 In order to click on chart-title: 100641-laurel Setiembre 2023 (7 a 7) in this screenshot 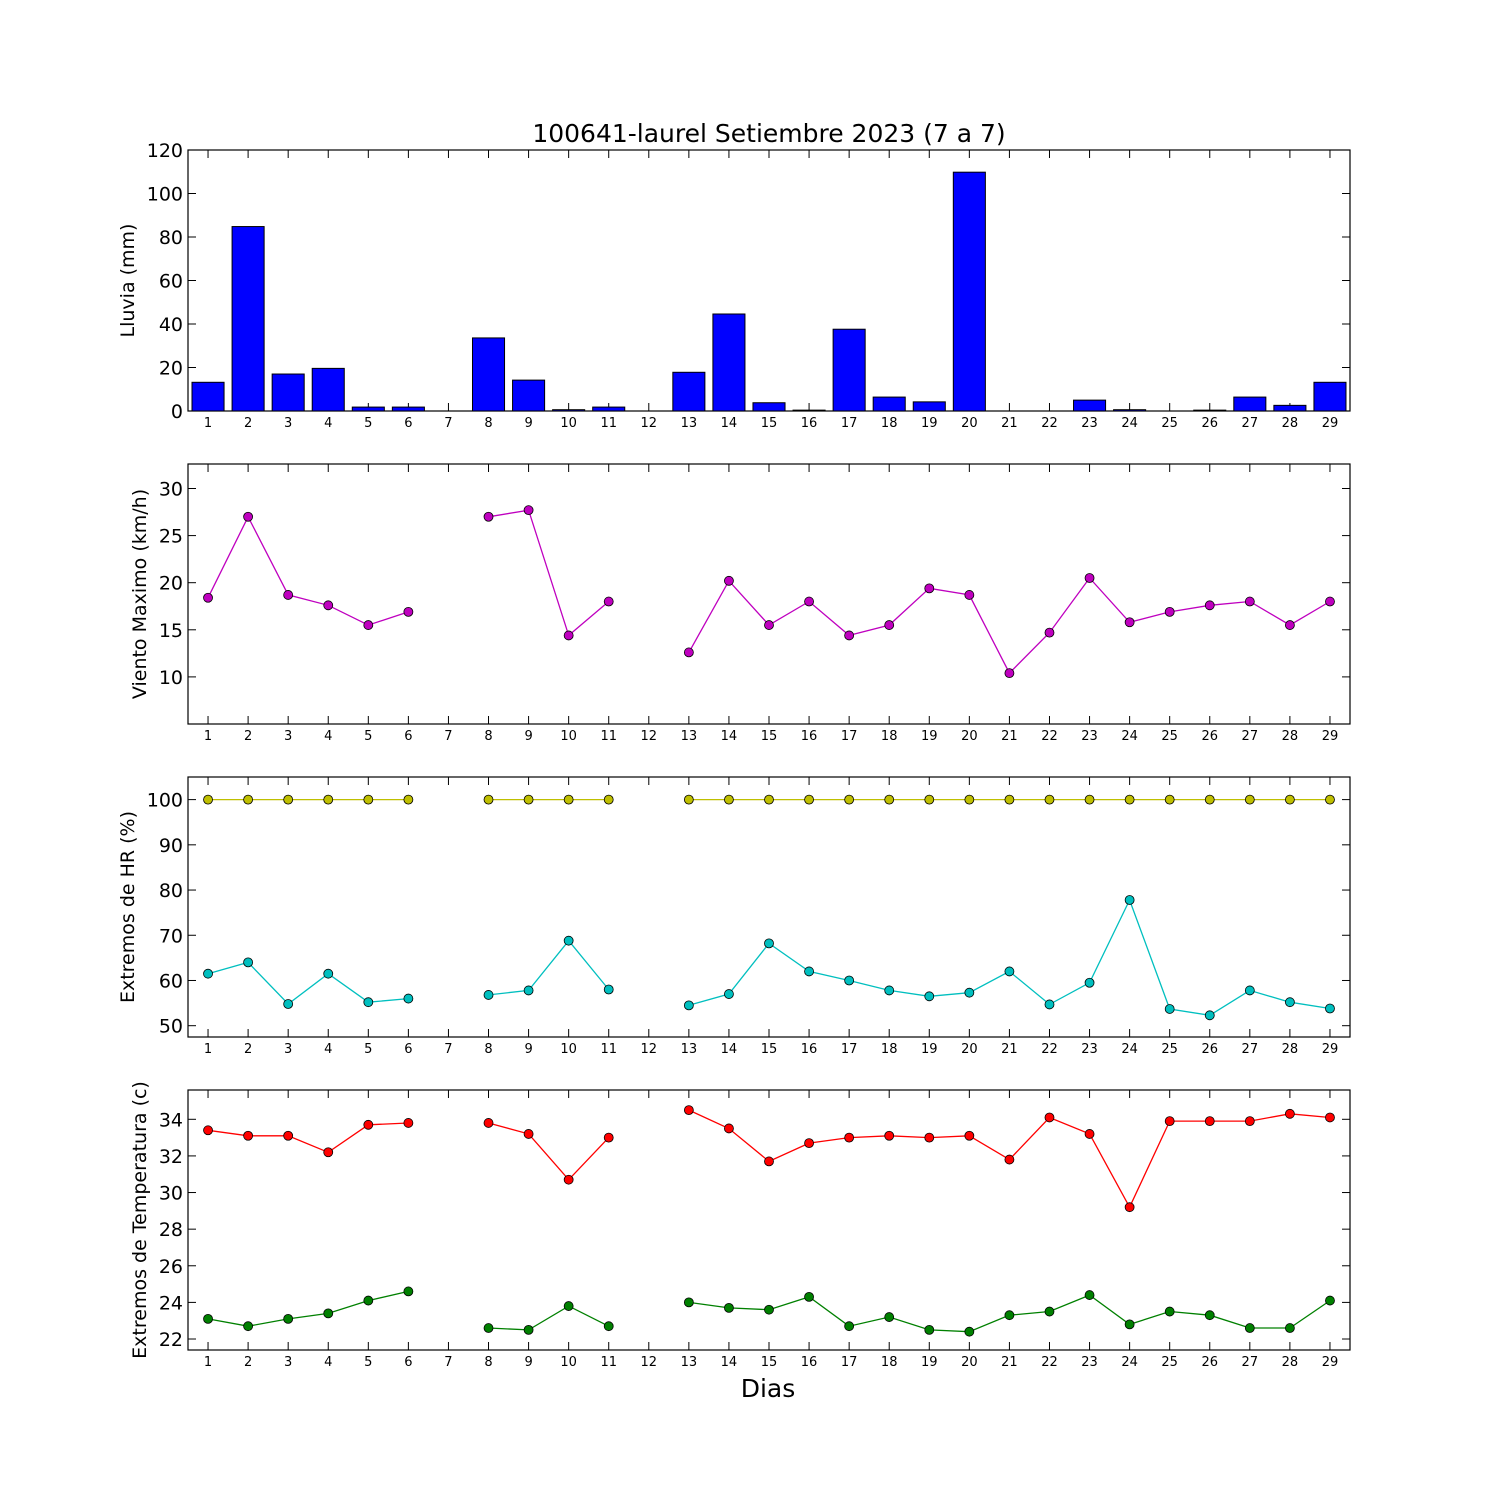, I will do `click(768, 133)`.